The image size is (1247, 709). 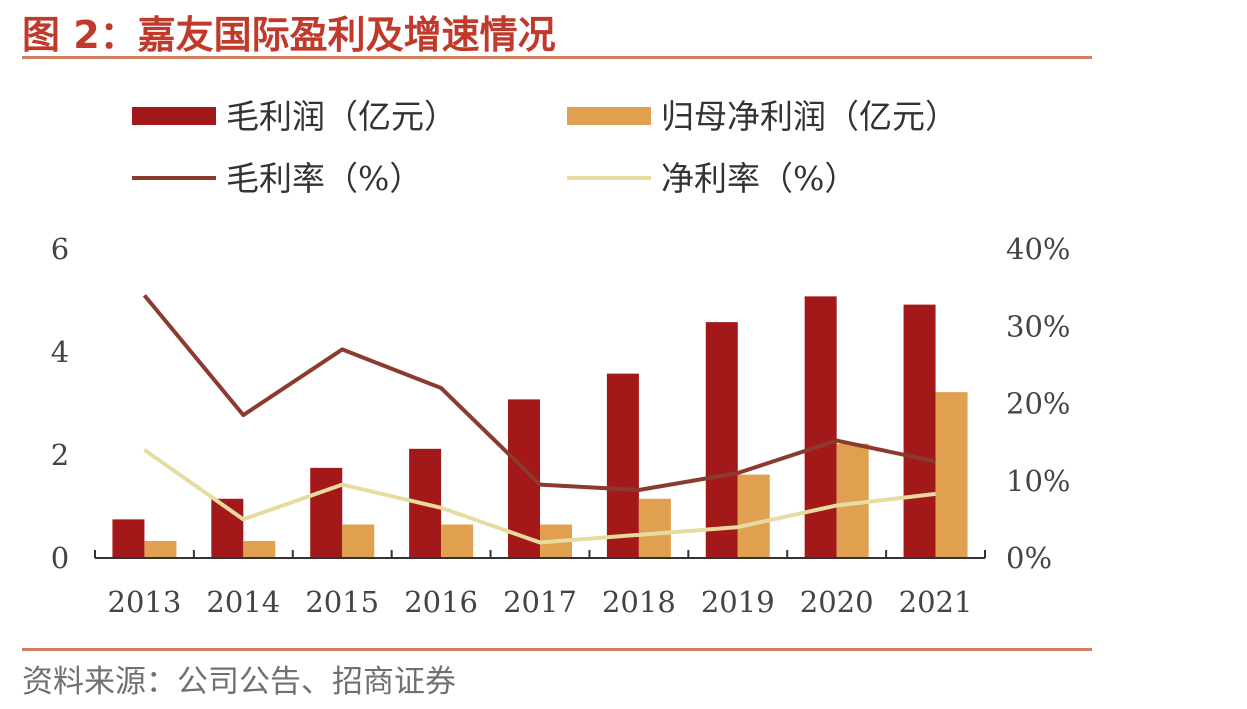 I want to click on source-rule, so click(x=557, y=649).